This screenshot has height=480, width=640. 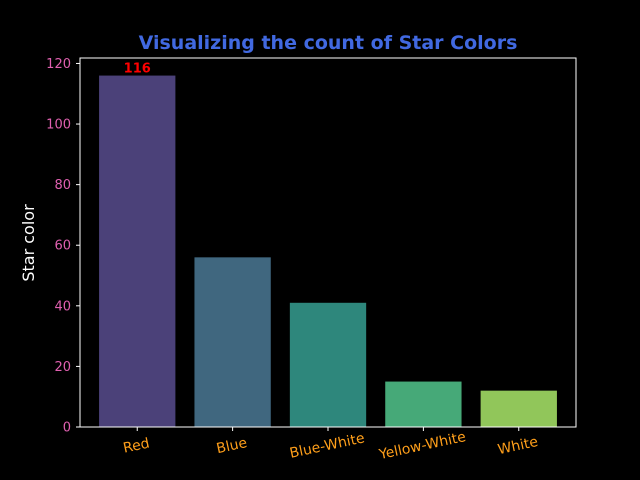 I want to click on y-tick-label: 80, so click(x=62, y=185).